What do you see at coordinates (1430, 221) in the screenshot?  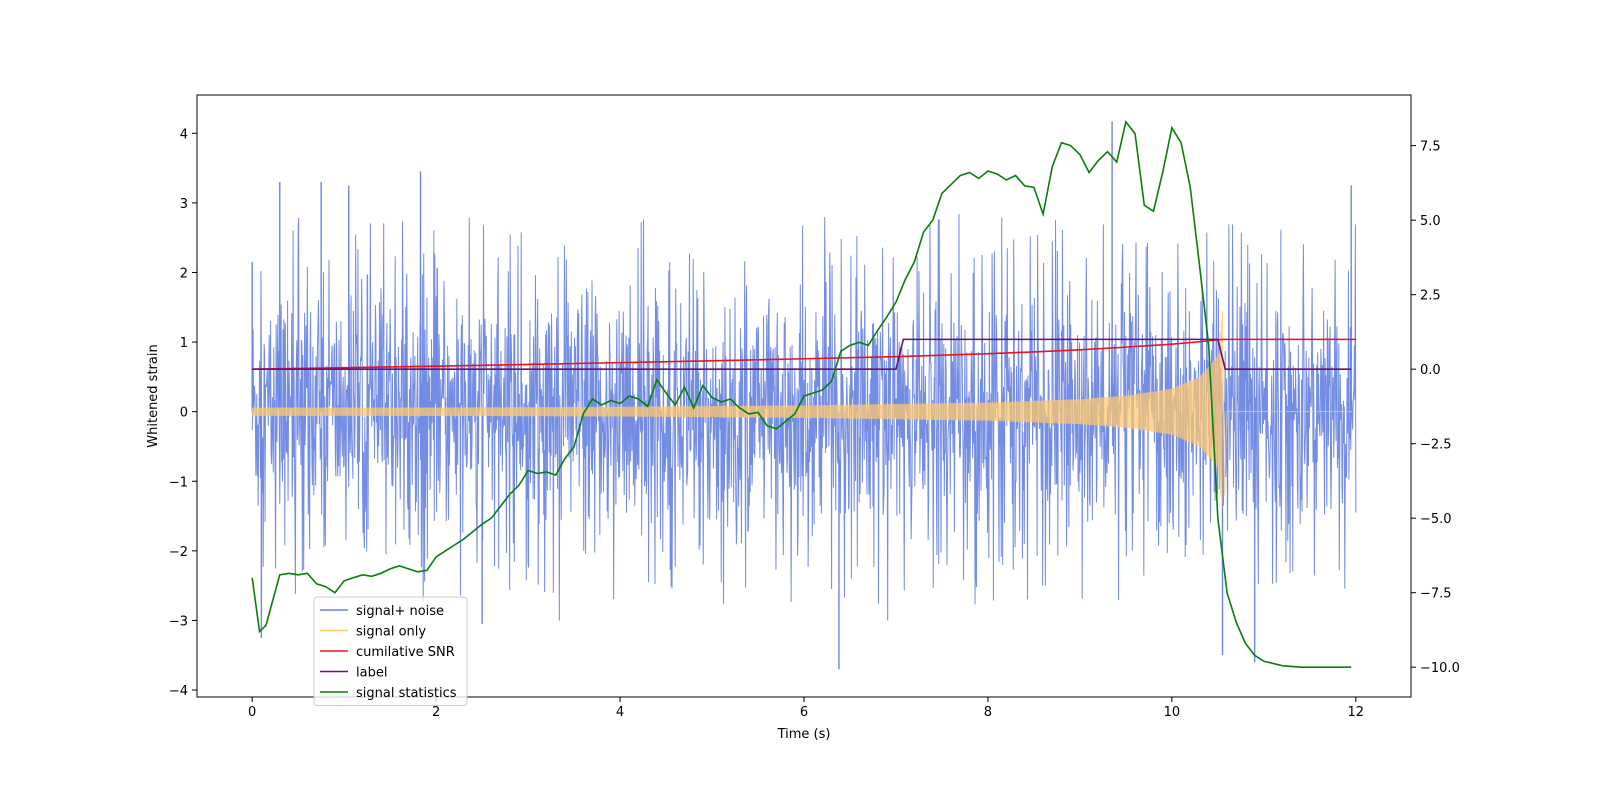 I see `y2-tick-label: 5.0` at bounding box center [1430, 221].